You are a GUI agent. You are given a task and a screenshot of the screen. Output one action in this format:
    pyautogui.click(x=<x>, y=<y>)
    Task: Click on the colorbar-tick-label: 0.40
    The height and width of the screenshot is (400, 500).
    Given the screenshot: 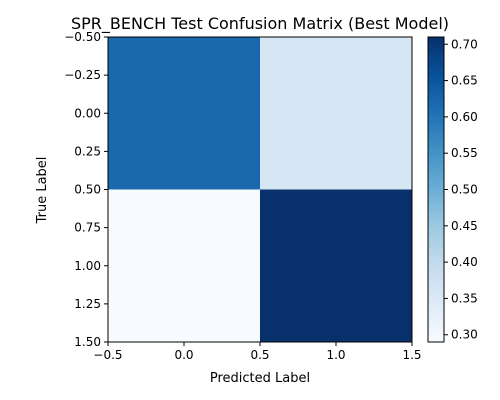 What is the action you would take?
    pyautogui.click(x=464, y=262)
    